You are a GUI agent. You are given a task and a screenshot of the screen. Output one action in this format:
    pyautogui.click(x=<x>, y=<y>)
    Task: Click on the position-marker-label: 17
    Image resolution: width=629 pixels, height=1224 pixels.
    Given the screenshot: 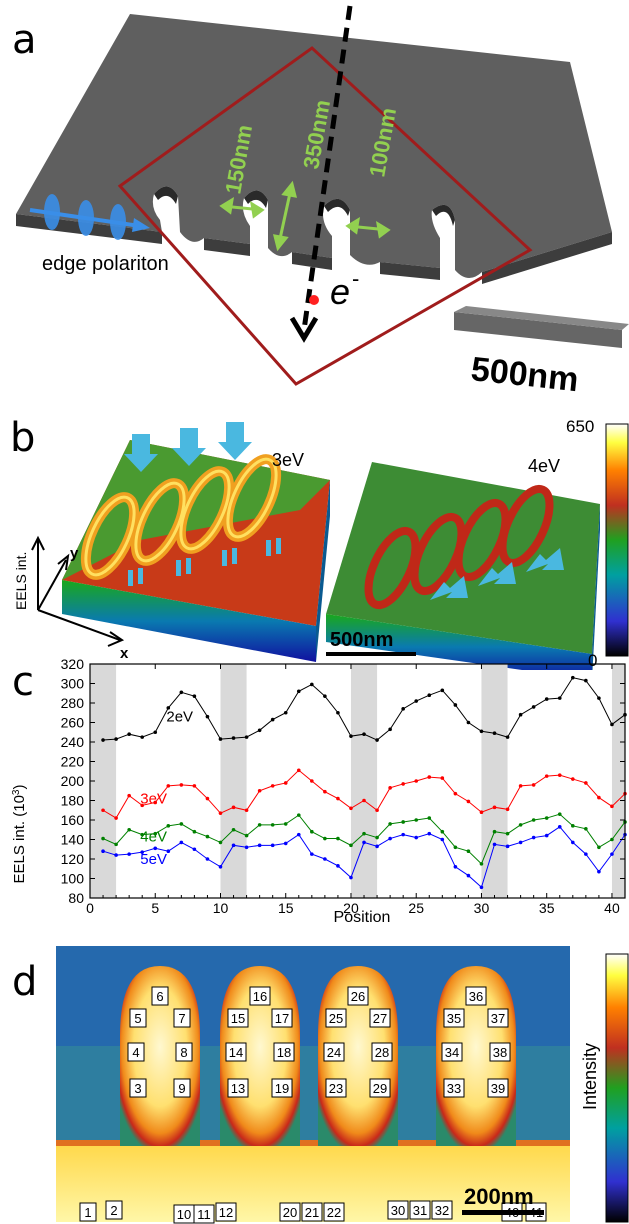 What is the action you would take?
    pyautogui.click(x=282, y=1018)
    